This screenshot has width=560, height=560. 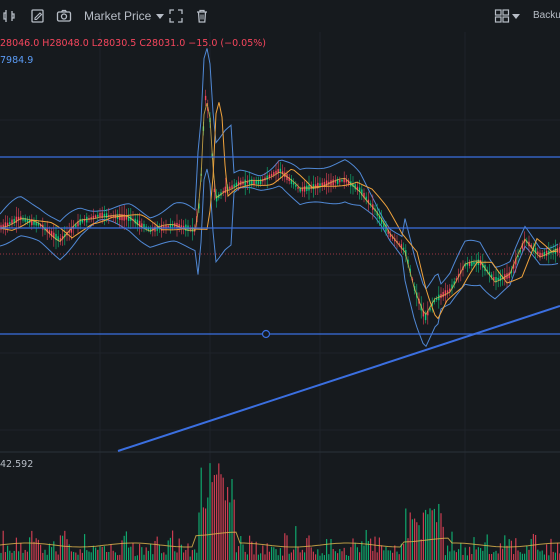 I want to click on backup-button: Backup, so click(x=546, y=15).